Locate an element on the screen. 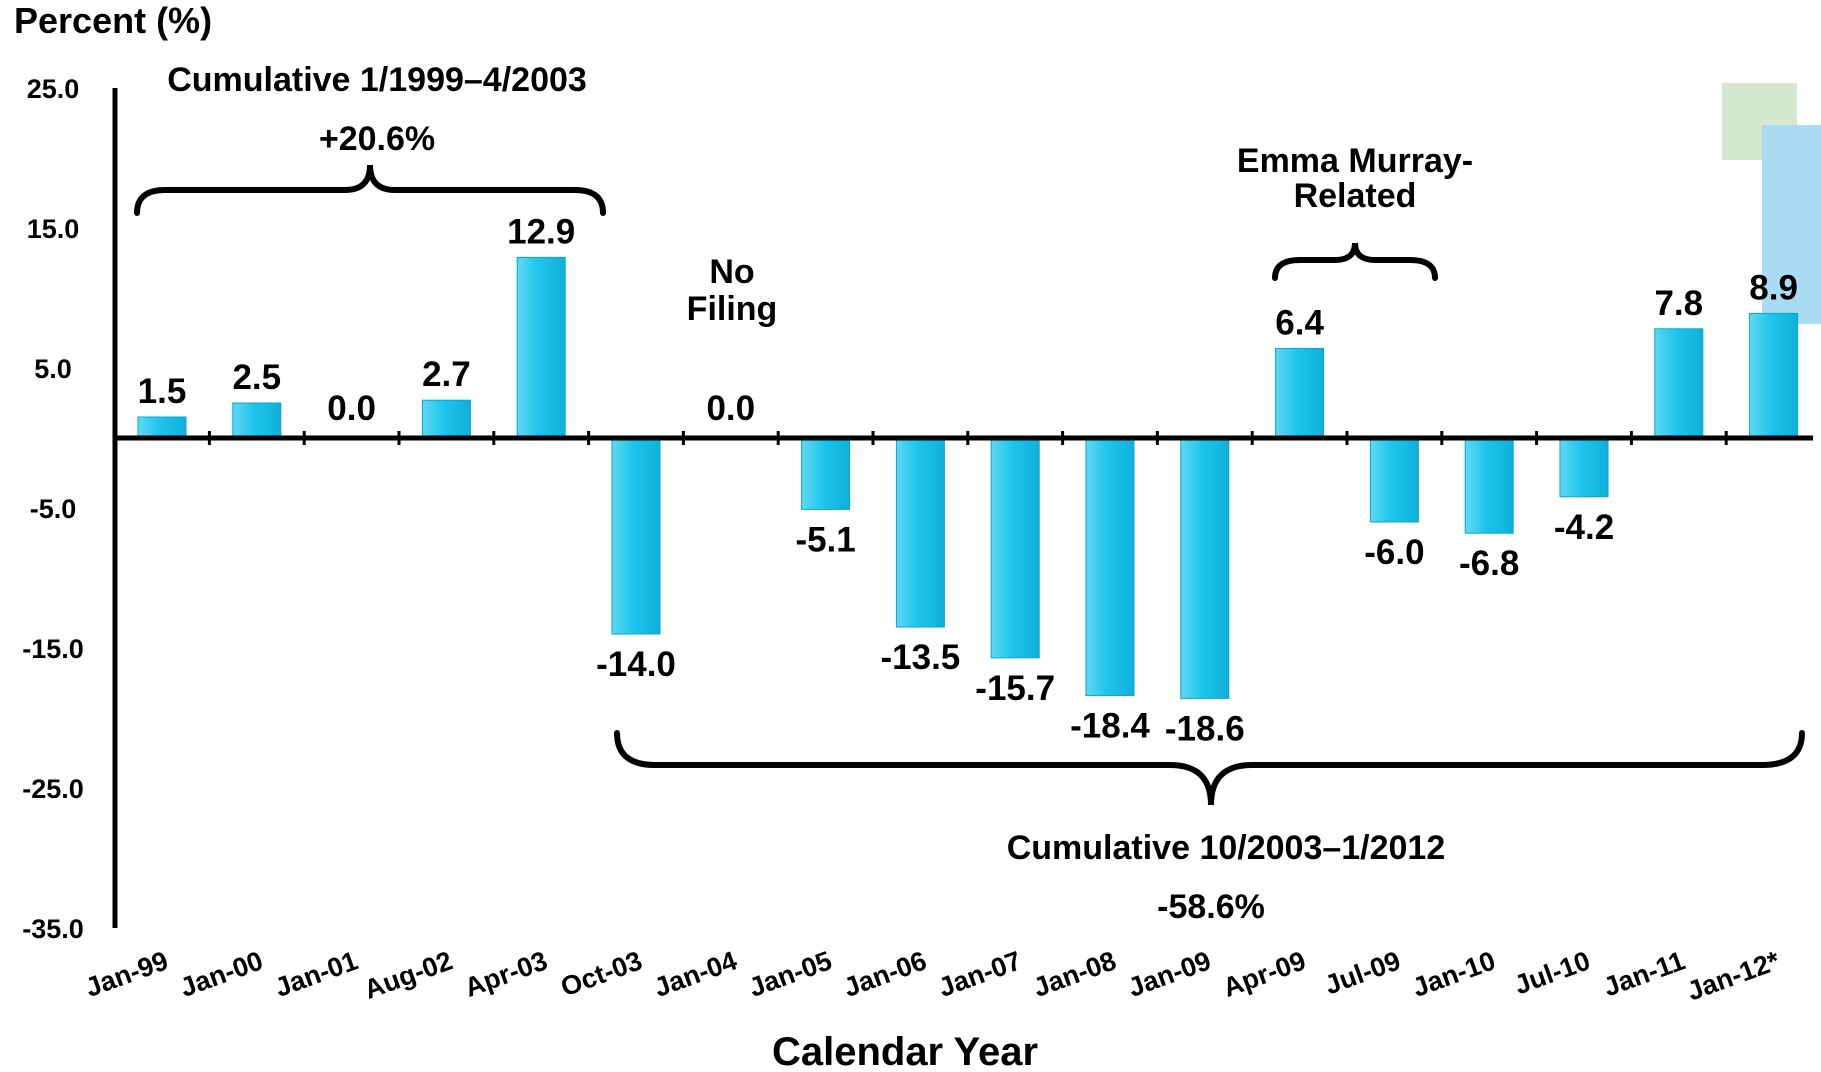  x-tick-label: Jan-10 is located at coordinates (1454, 973).